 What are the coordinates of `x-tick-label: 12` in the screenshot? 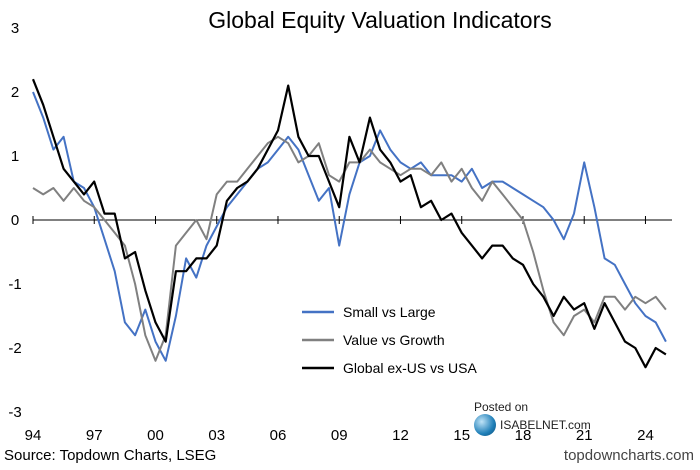 It's located at (400, 435).